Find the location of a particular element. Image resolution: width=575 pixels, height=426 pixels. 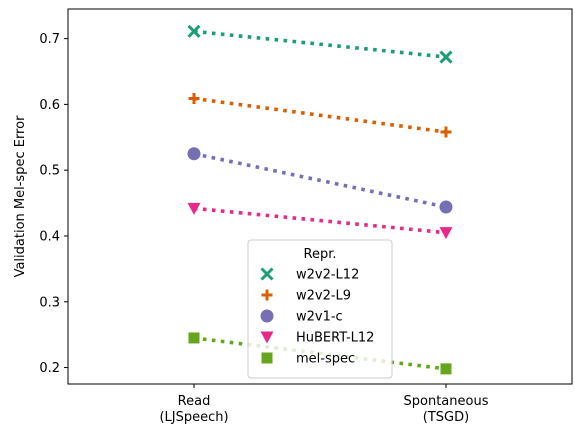

y-axis-title: Validation Mel-spec Error is located at coordinates (20, 196).